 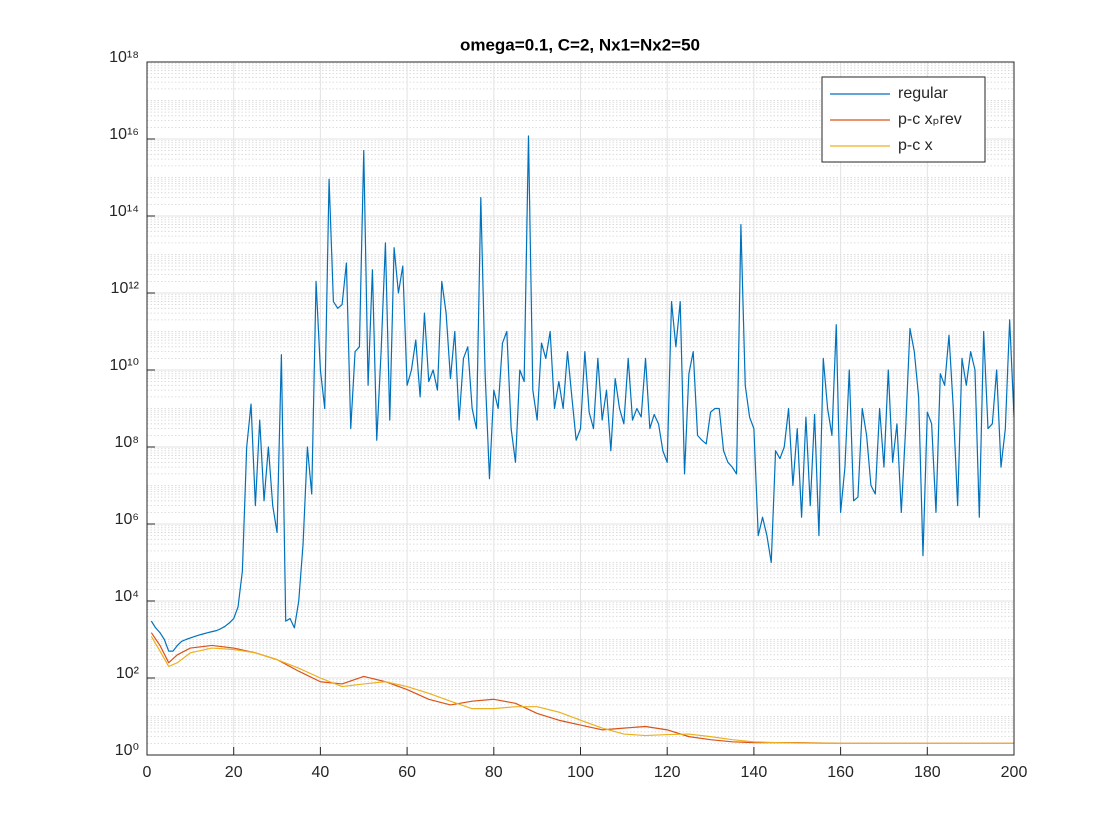 What do you see at coordinates (127, 519) in the screenshot?
I see `y-tick-label: 10⁶` at bounding box center [127, 519].